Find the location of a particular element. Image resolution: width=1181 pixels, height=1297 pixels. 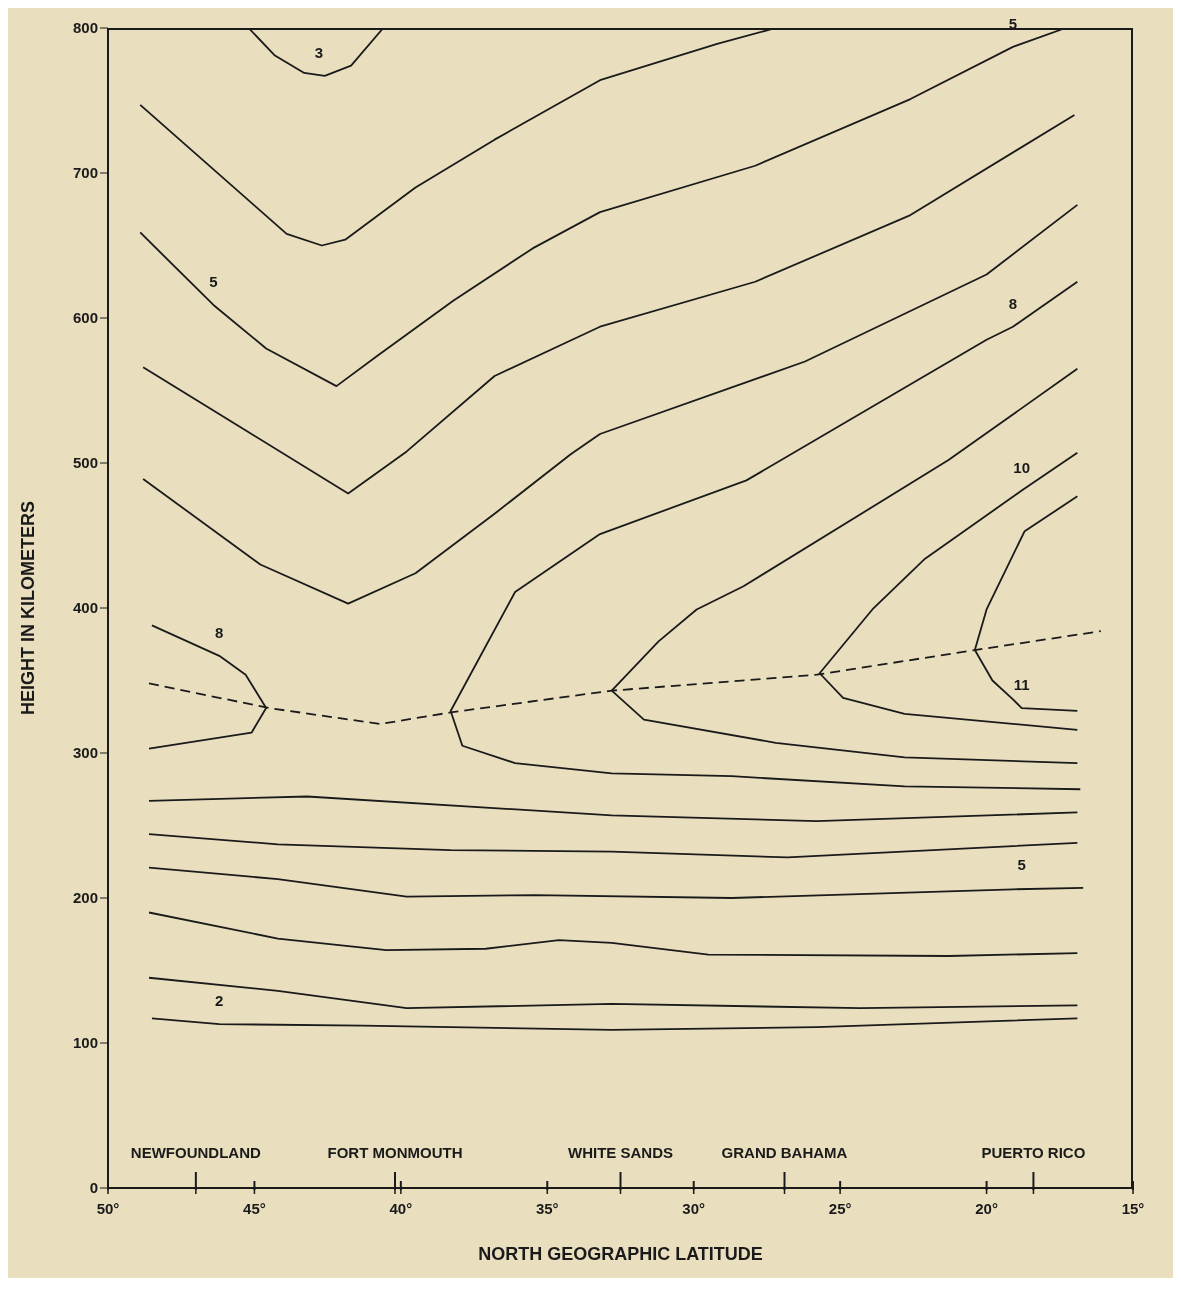

annotation: NEWFOUNDLAND is located at coordinates (196, 1152).